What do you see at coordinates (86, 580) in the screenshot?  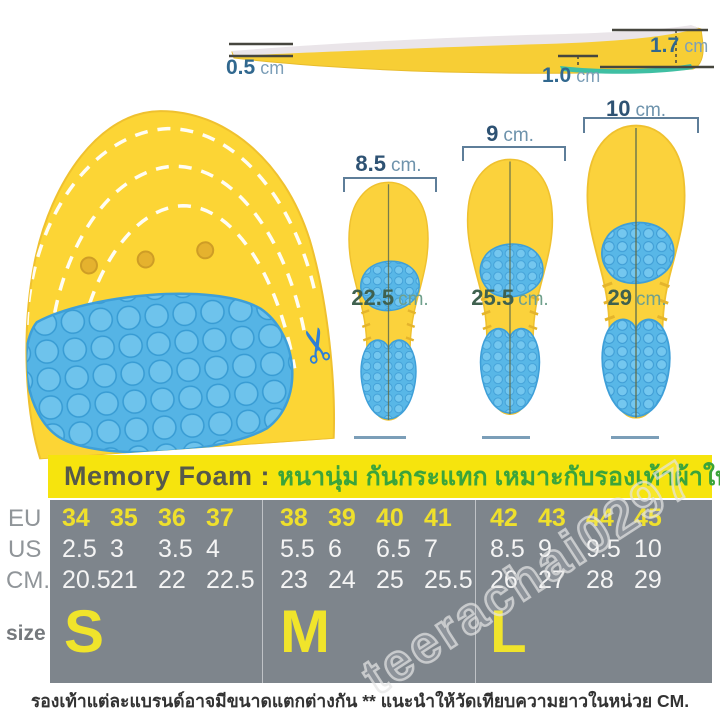 I see `cm-size: 20.5` at bounding box center [86, 580].